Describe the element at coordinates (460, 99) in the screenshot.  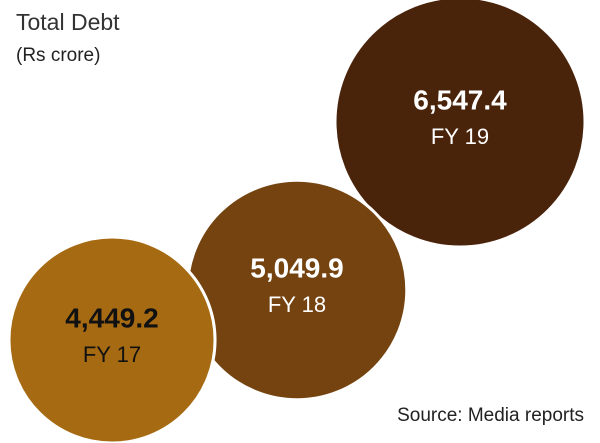
I see `value-label: 6,547.4` at that location.